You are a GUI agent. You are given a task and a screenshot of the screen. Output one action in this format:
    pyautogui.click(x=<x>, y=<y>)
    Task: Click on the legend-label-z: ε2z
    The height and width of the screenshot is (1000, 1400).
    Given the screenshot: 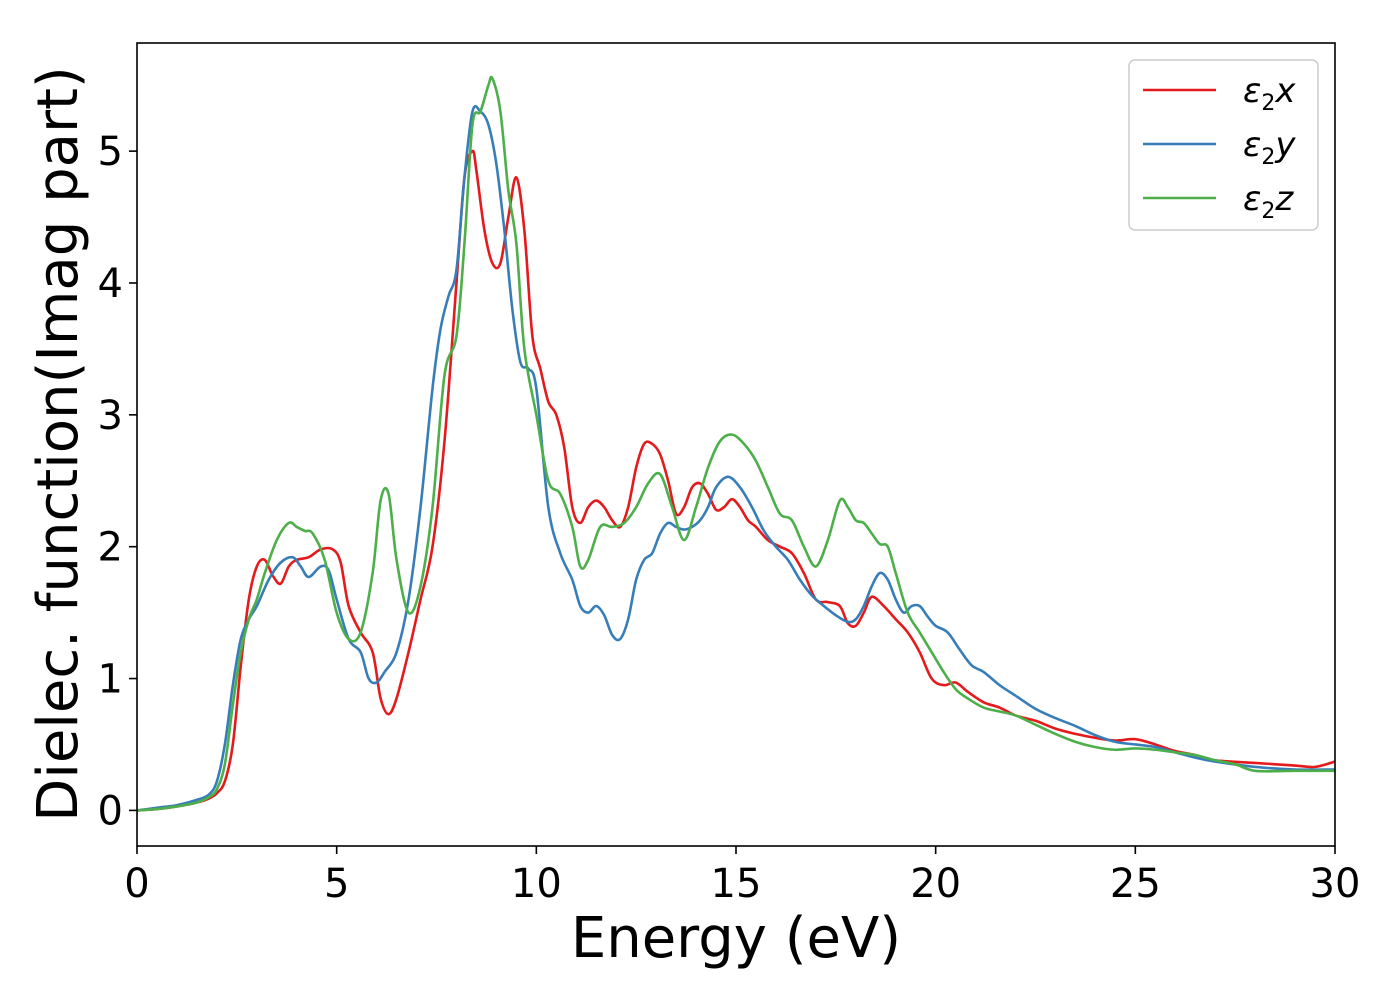 What is the action you would take?
    pyautogui.click(x=1268, y=201)
    